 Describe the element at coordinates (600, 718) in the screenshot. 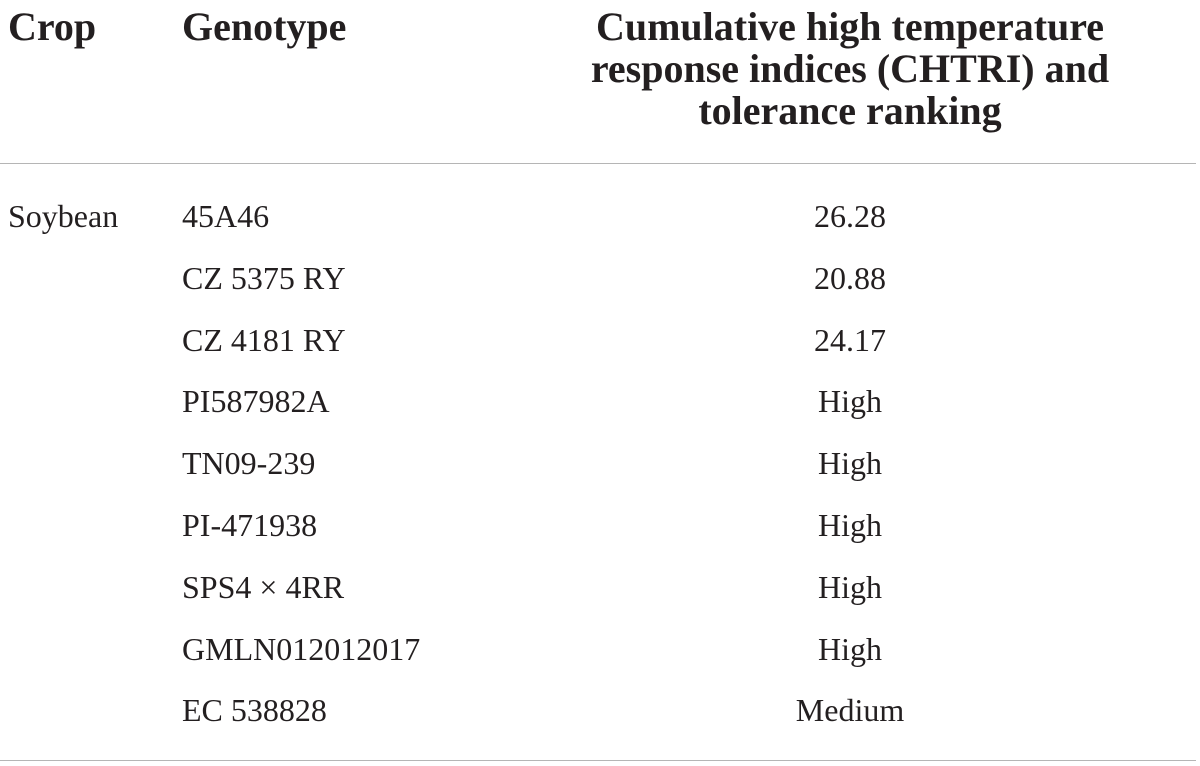

I see `table-row: EC 538828 Medium` at that location.